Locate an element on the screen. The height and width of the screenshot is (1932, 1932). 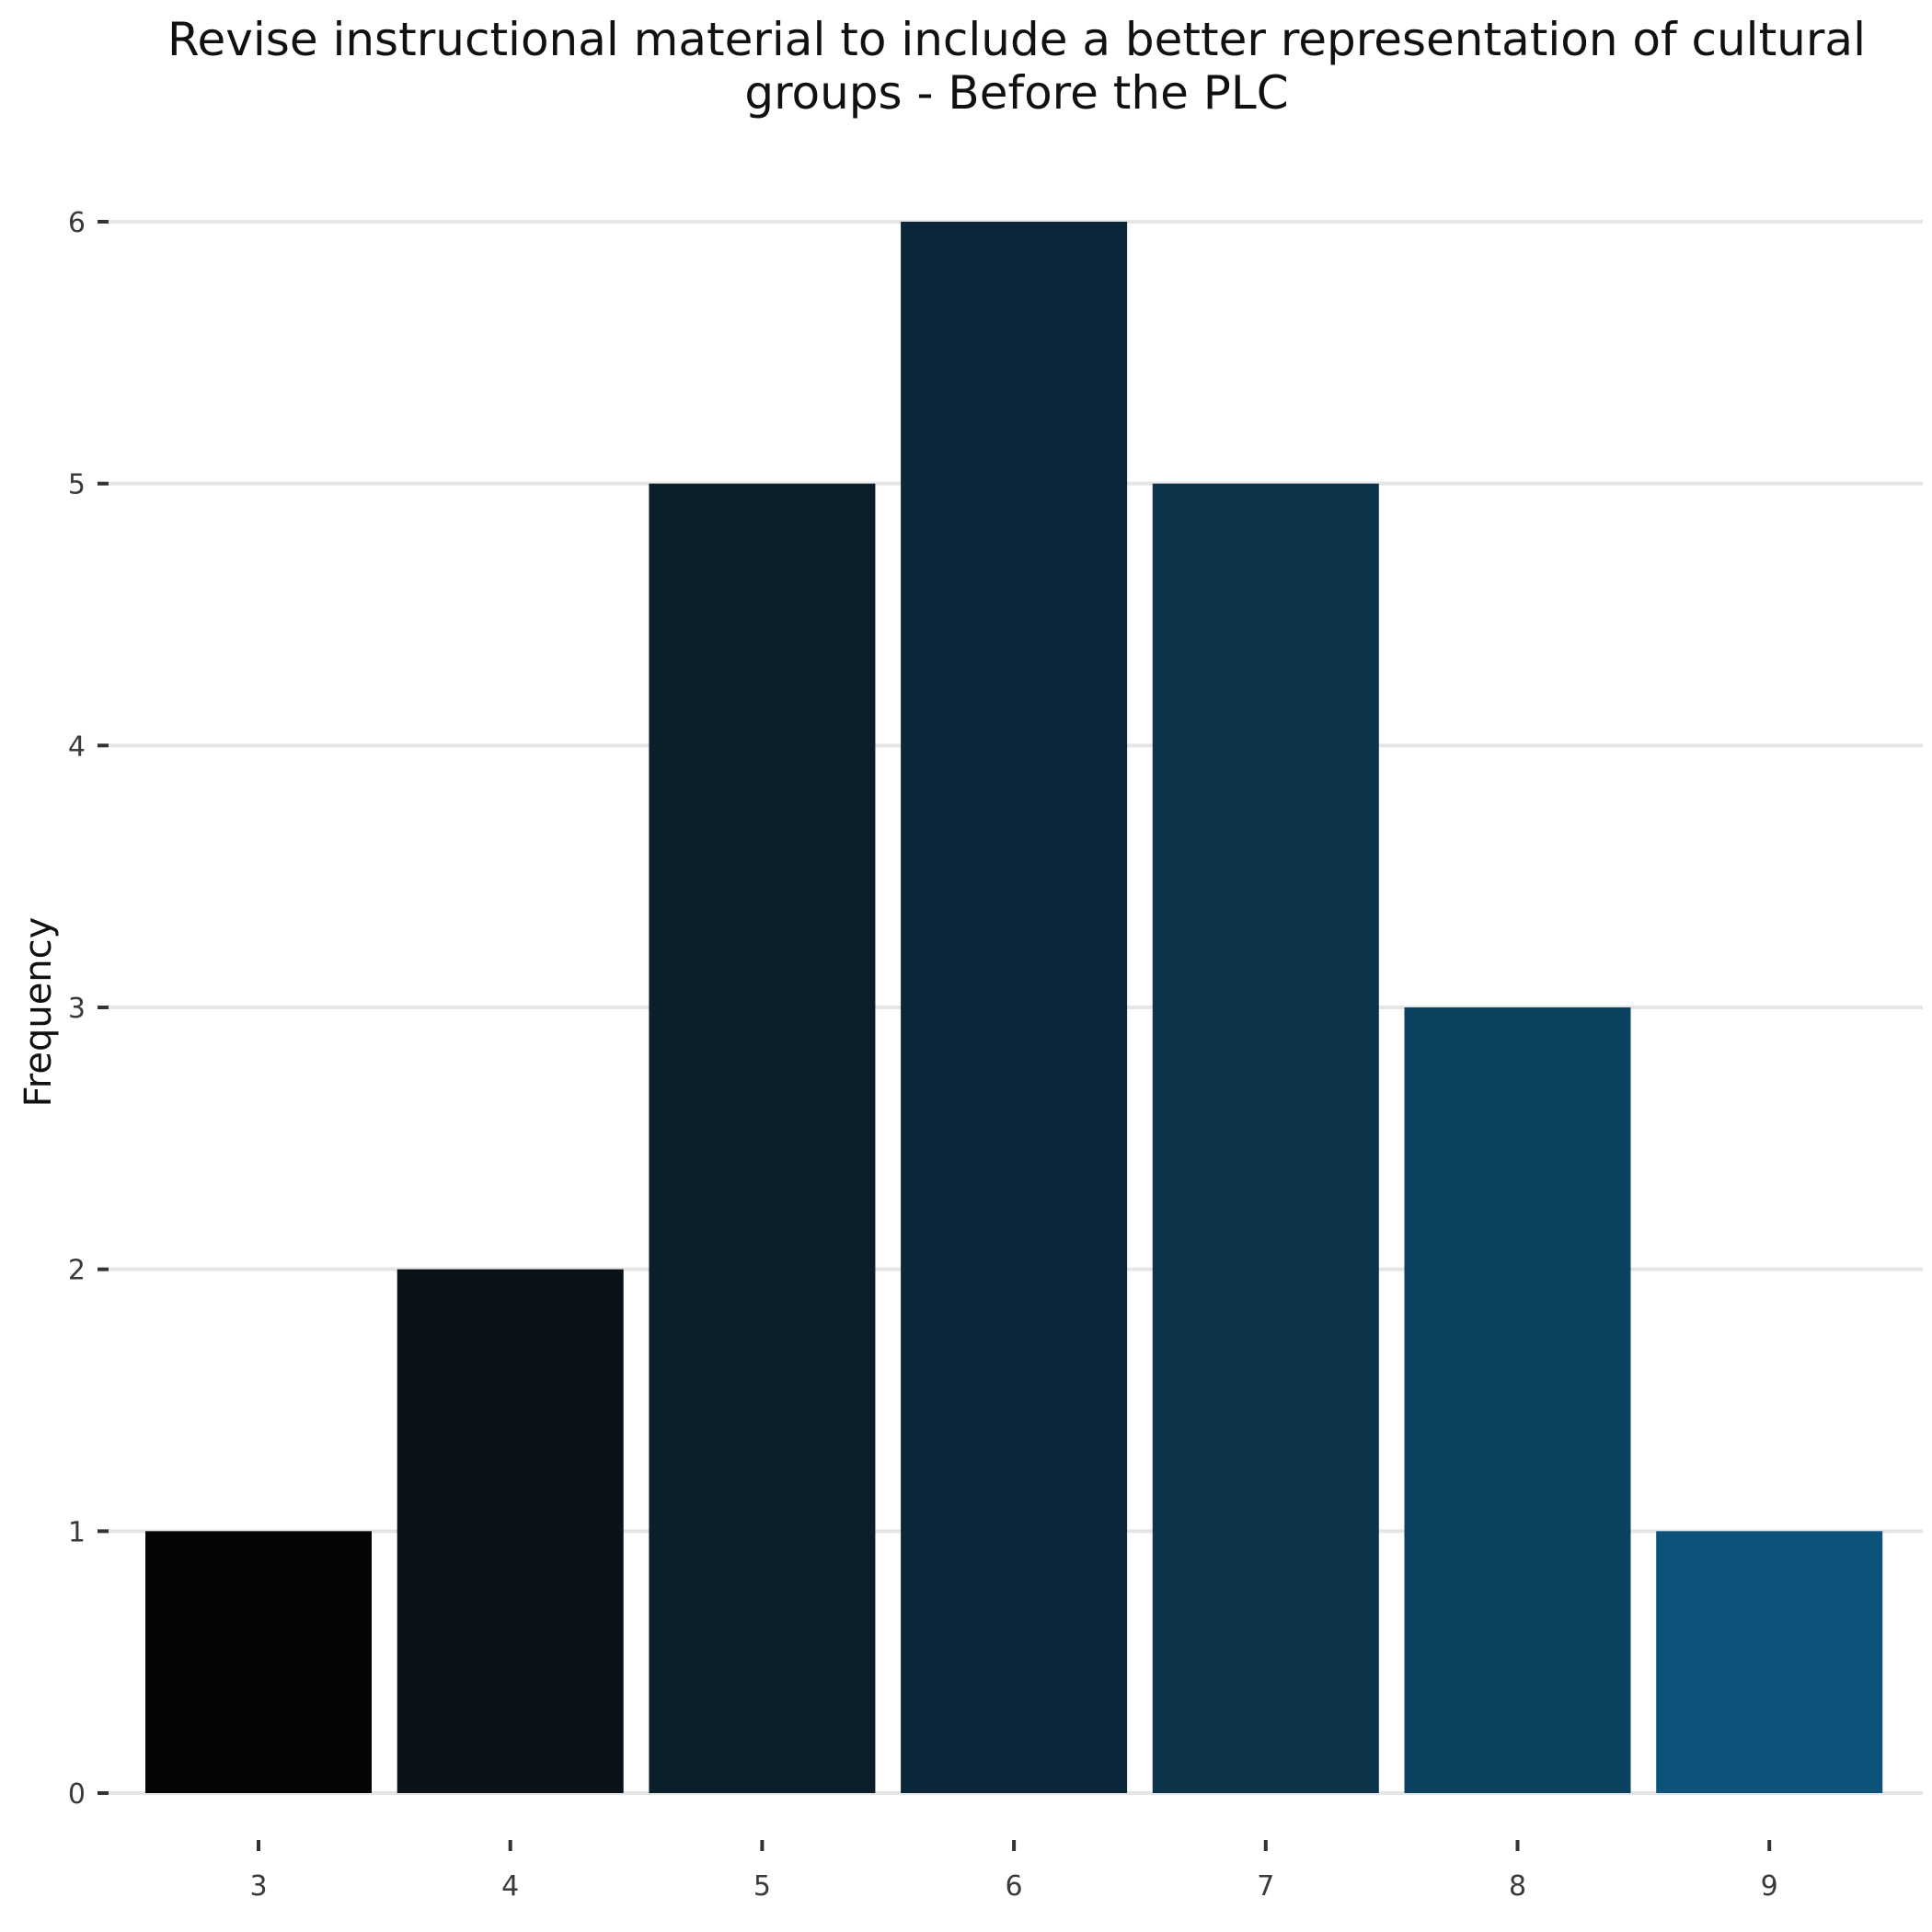
x-tick-label-6: 6 is located at coordinates (1014, 1886).